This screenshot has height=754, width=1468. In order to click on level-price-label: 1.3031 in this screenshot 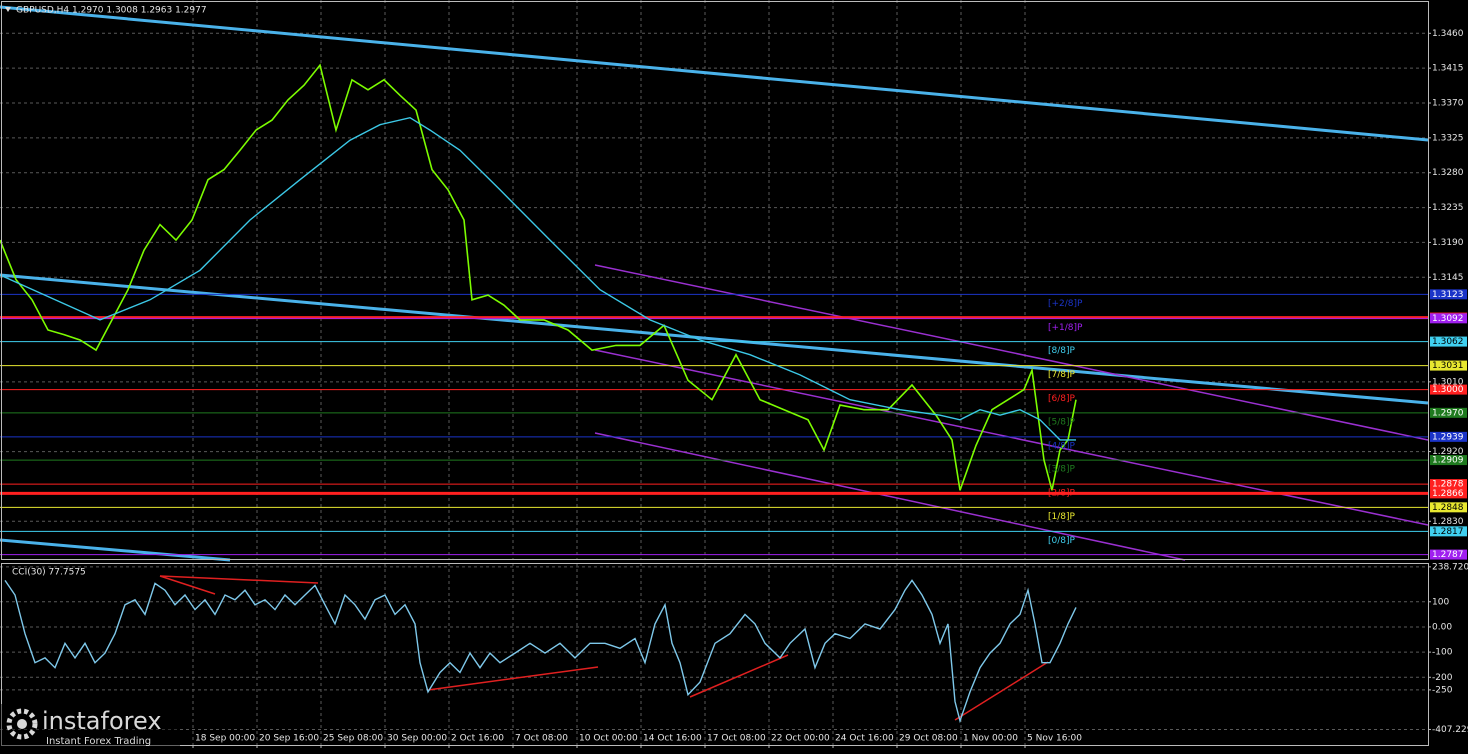, I will do `click(1448, 366)`.